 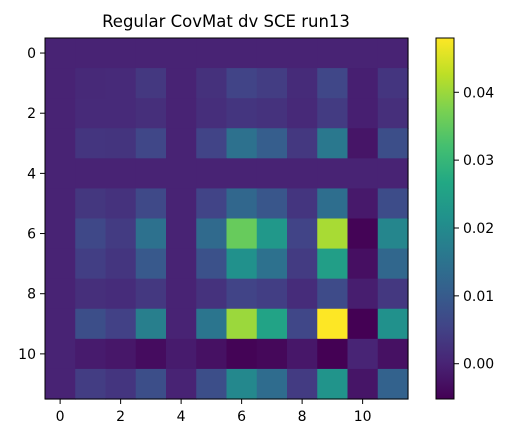 I want to click on heatmap-cell-r7-c7, so click(x=272, y=264).